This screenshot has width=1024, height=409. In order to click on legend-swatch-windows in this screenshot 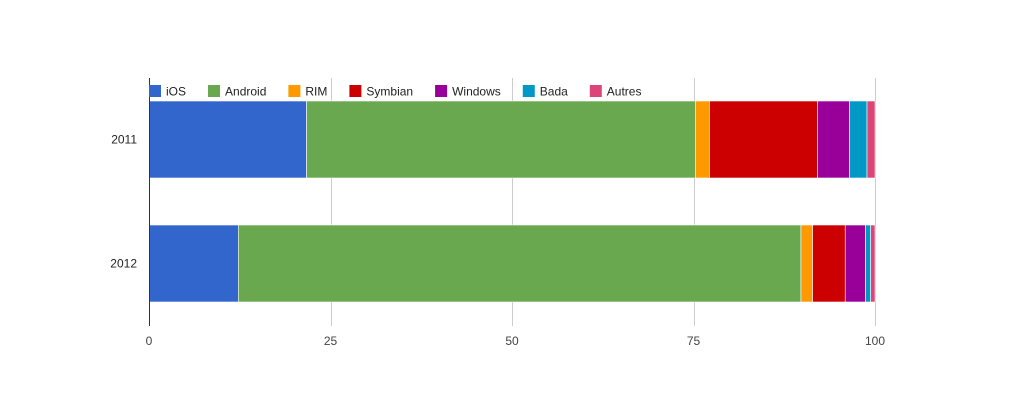, I will do `click(441, 91)`.